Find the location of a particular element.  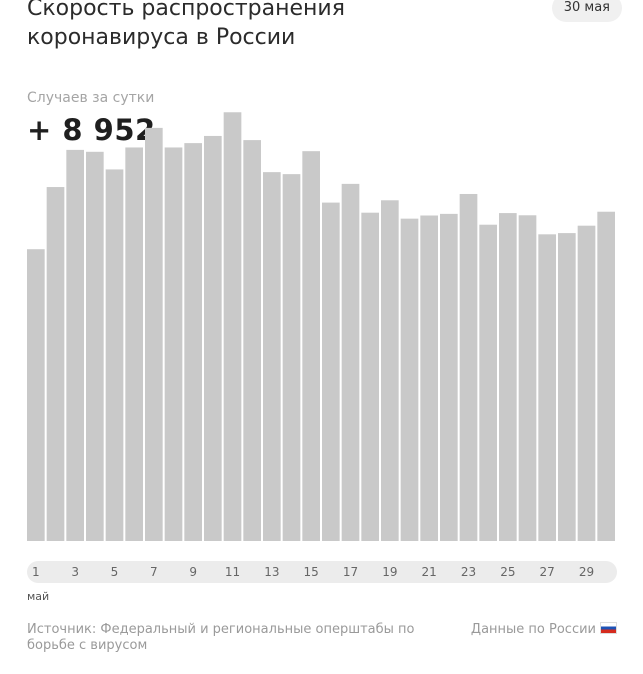

date-badge: 30 мая is located at coordinates (586, 11).